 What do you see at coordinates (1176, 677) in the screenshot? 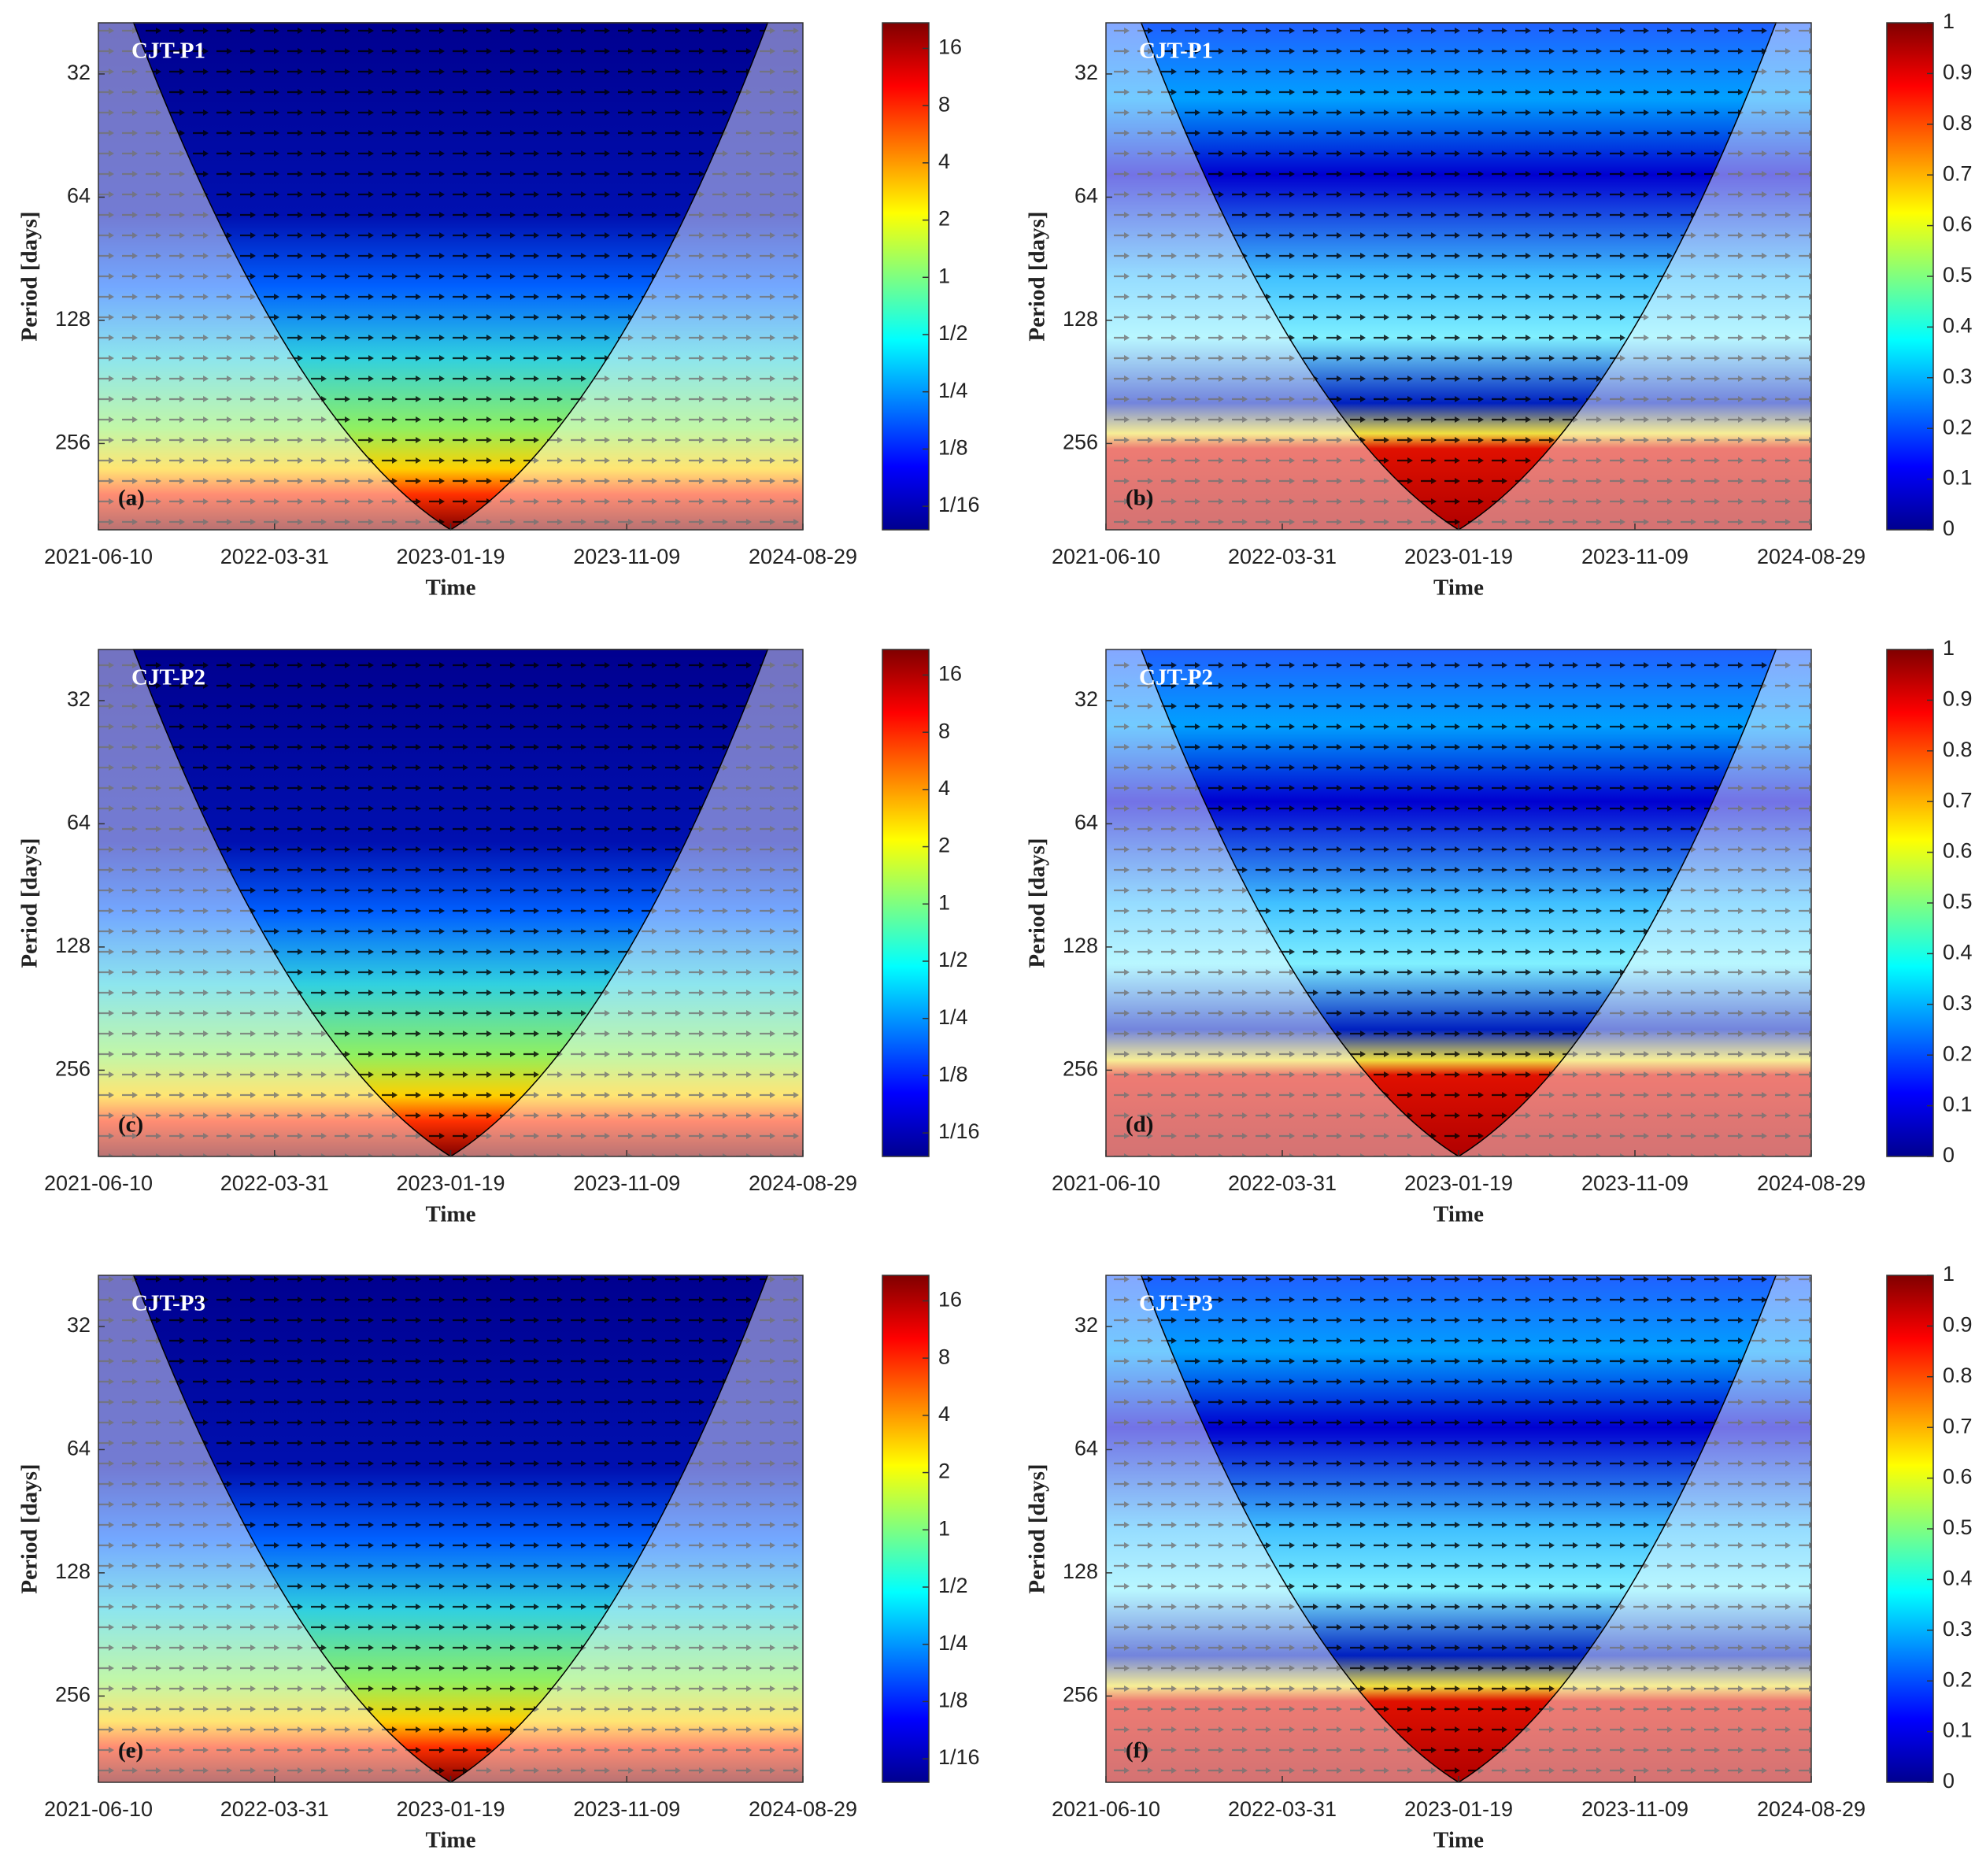
I see `site-label: CJT-P2` at bounding box center [1176, 677].